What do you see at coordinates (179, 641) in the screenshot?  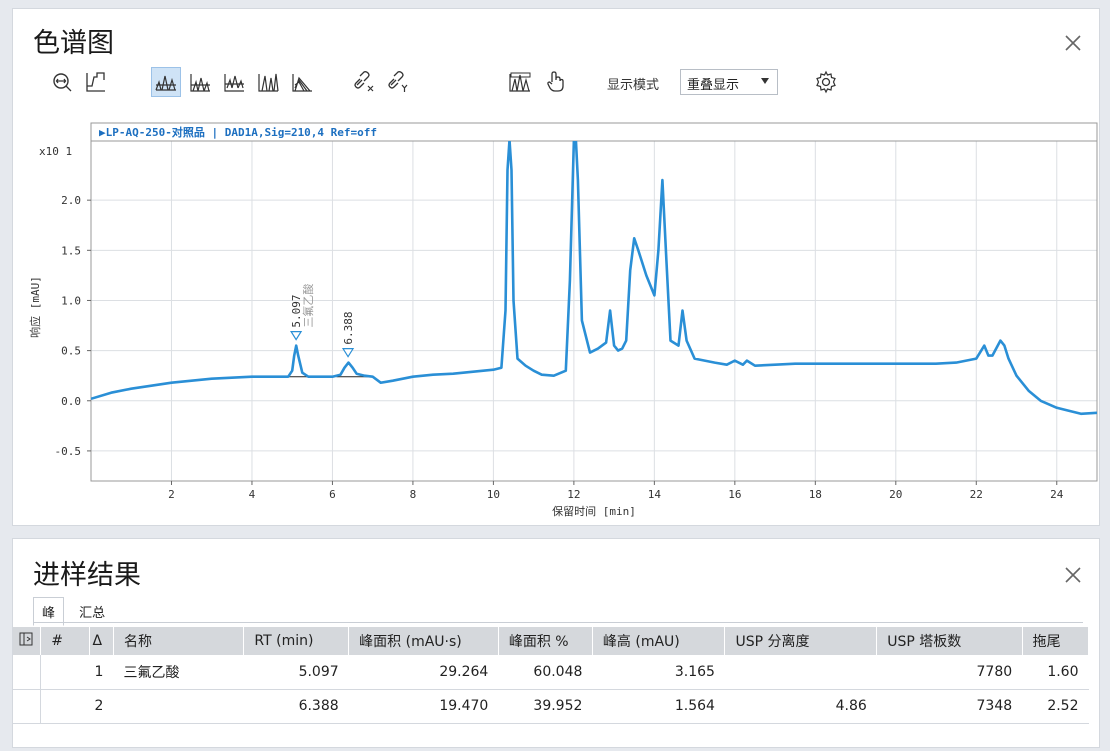 I see `col-header-name: 名称` at bounding box center [179, 641].